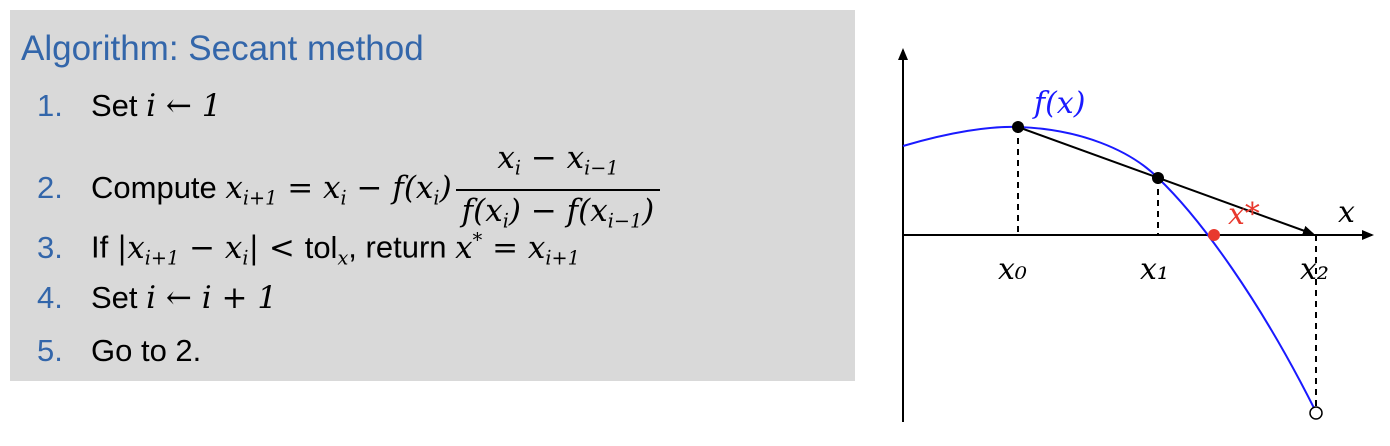 The height and width of the screenshot is (446, 1390). What do you see at coordinates (50, 350) in the screenshot?
I see `step-number: 5.` at bounding box center [50, 350].